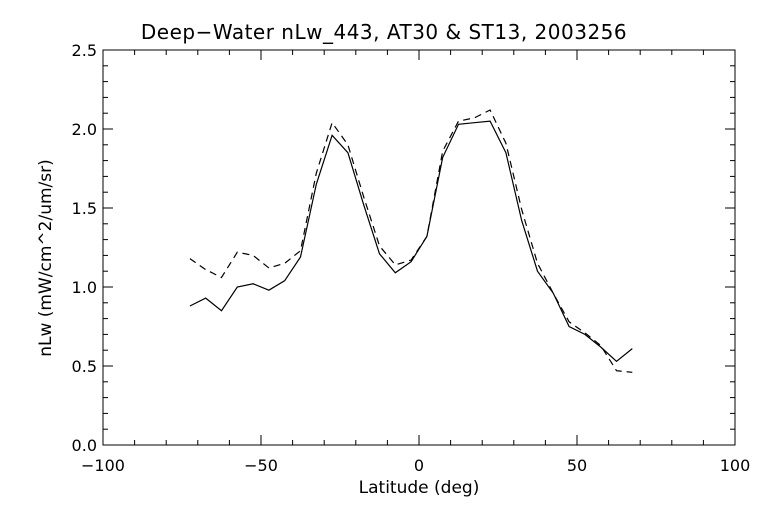 The width and height of the screenshot is (768, 512). Describe the element at coordinates (577, 465) in the screenshot. I see `x-tick-label: 50` at that location.